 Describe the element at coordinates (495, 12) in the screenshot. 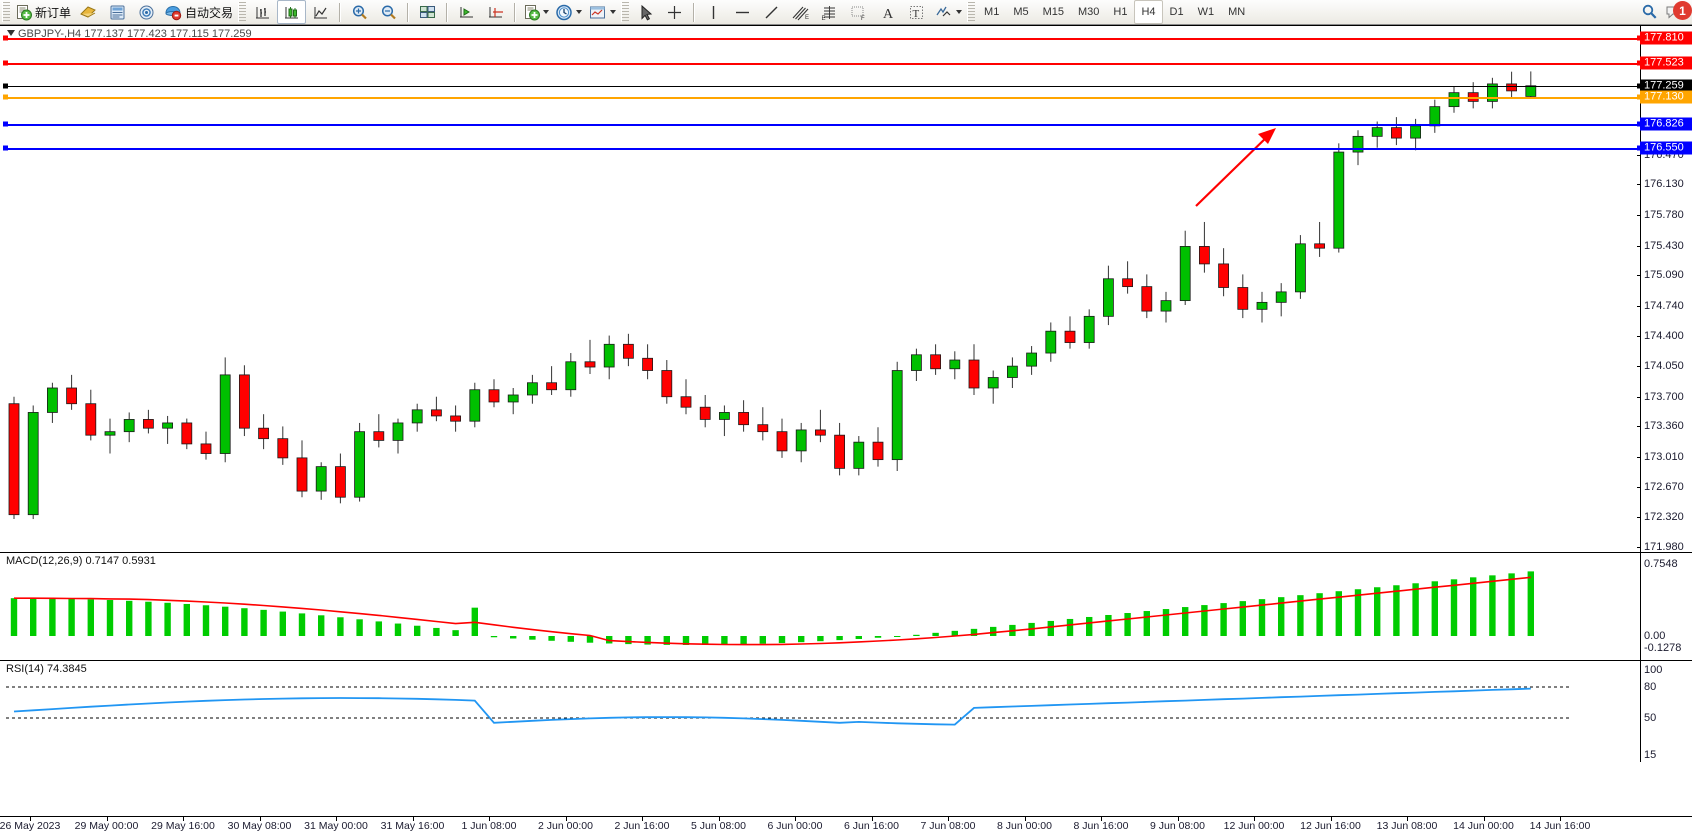

I see `autoscroll-icon` at that location.